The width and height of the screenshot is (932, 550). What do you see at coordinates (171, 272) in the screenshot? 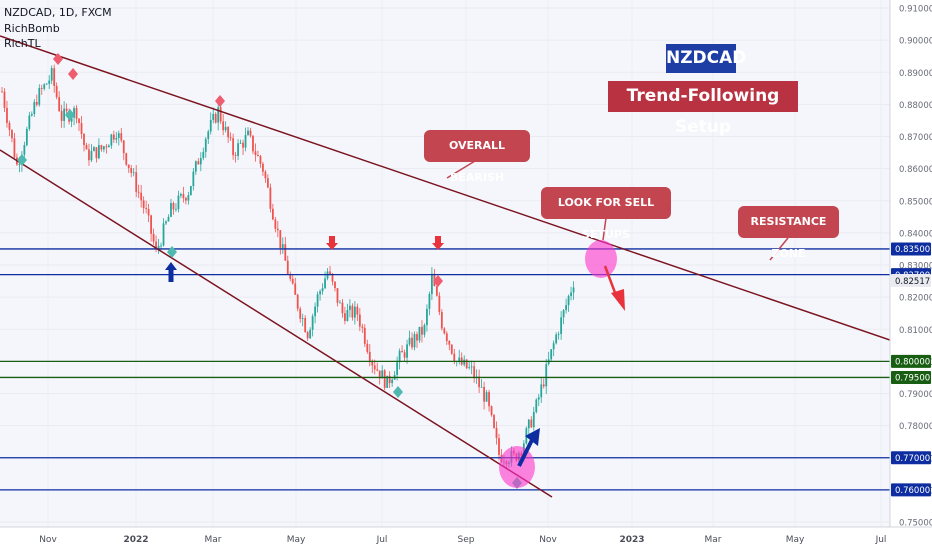
I see `up-arrow-icon` at bounding box center [171, 272].